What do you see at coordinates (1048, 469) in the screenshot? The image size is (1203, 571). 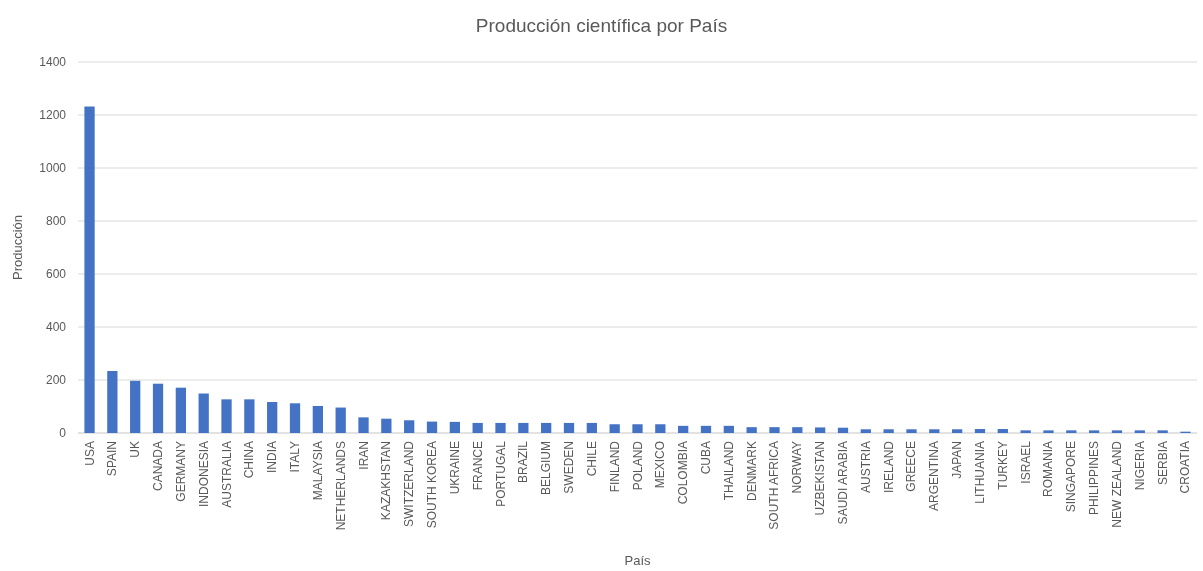 I see `x-tick-label: ROMANIA` at bounding box center [1048, 469].